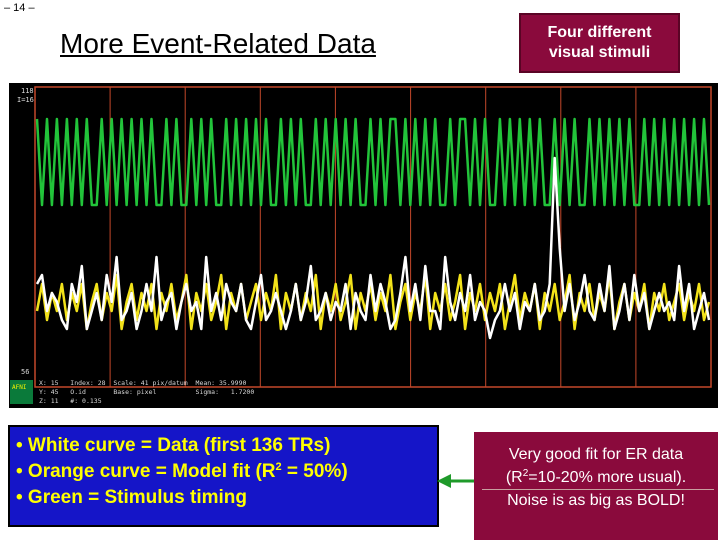 This screenshot has width=720, height=540. Describe the element at coordinates (70, 401) in the screenshot. I see `status-row-3: Z: 11 #: 0.135` at that location.